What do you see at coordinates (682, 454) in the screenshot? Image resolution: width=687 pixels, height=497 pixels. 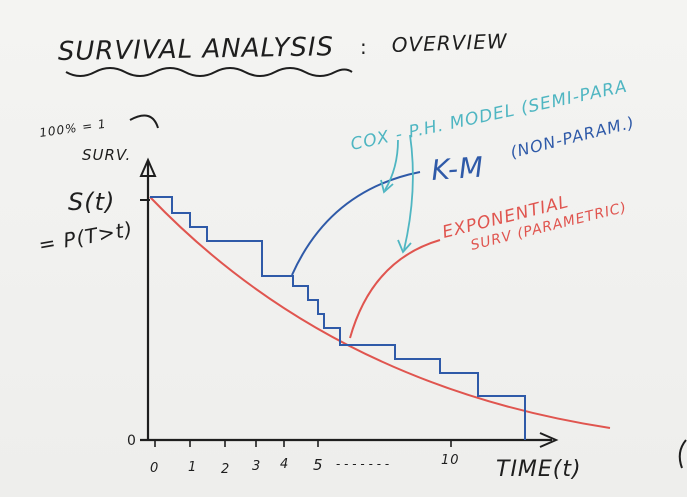 I see `edge-mark` at bounding box center [682, 454].